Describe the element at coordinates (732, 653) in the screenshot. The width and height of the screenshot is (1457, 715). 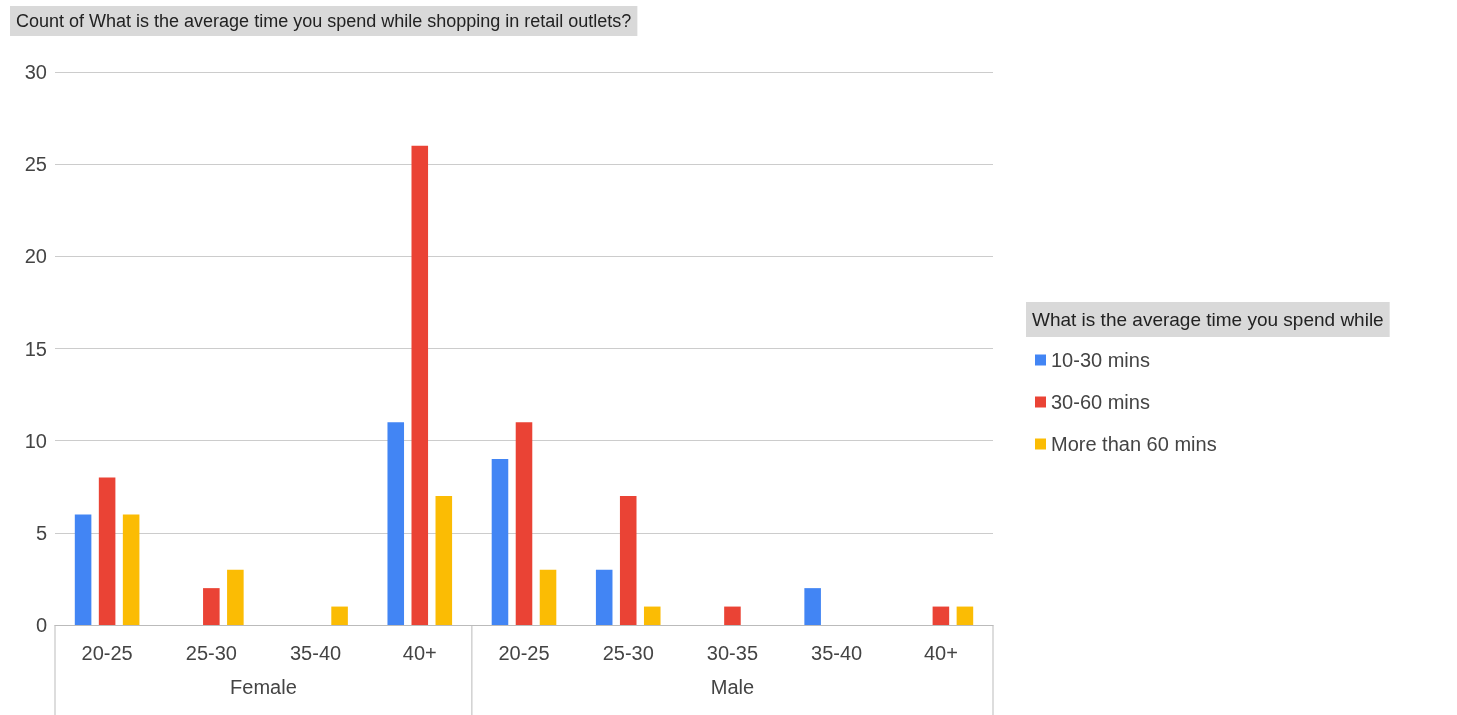
I see `x-tick-label: 30-35` at that location.